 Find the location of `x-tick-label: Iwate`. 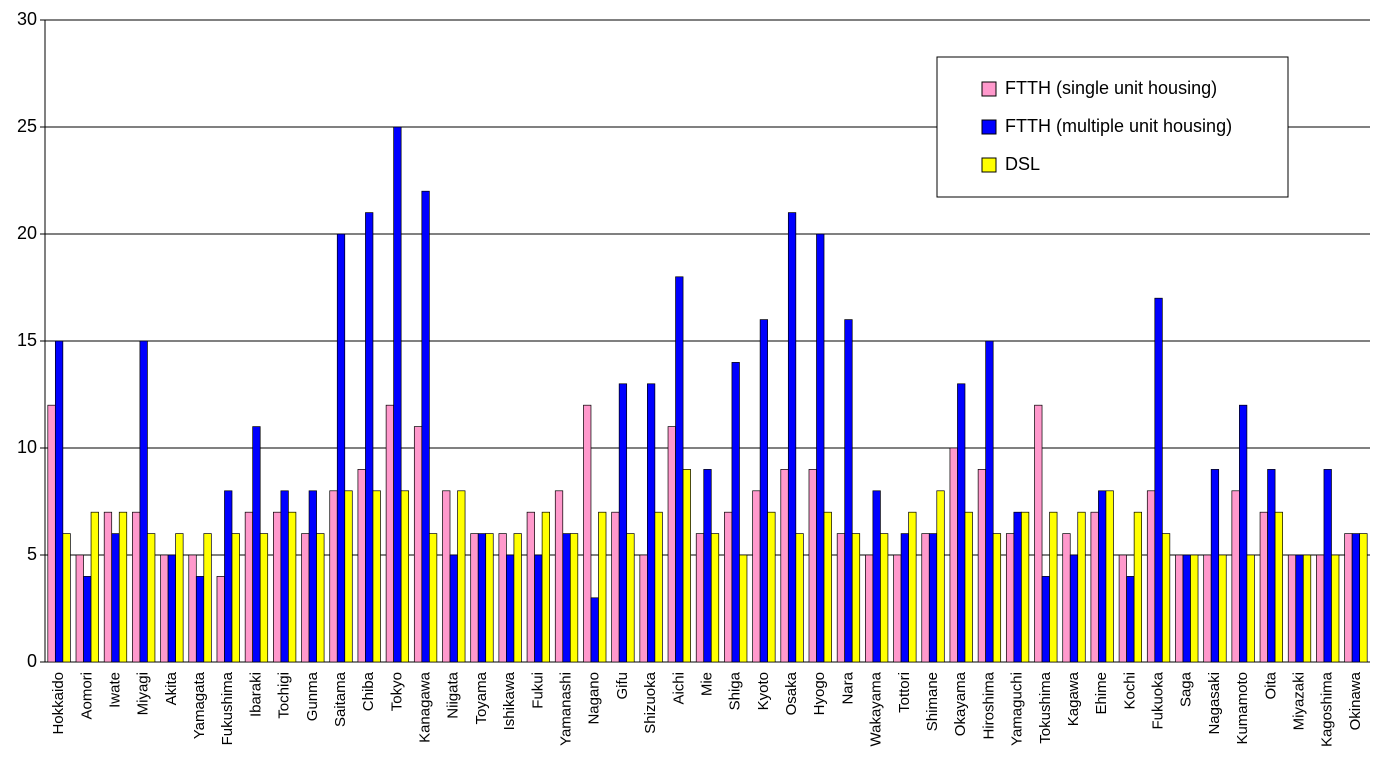

x-tick-label: Iwate is located at coordinates (114, 690).